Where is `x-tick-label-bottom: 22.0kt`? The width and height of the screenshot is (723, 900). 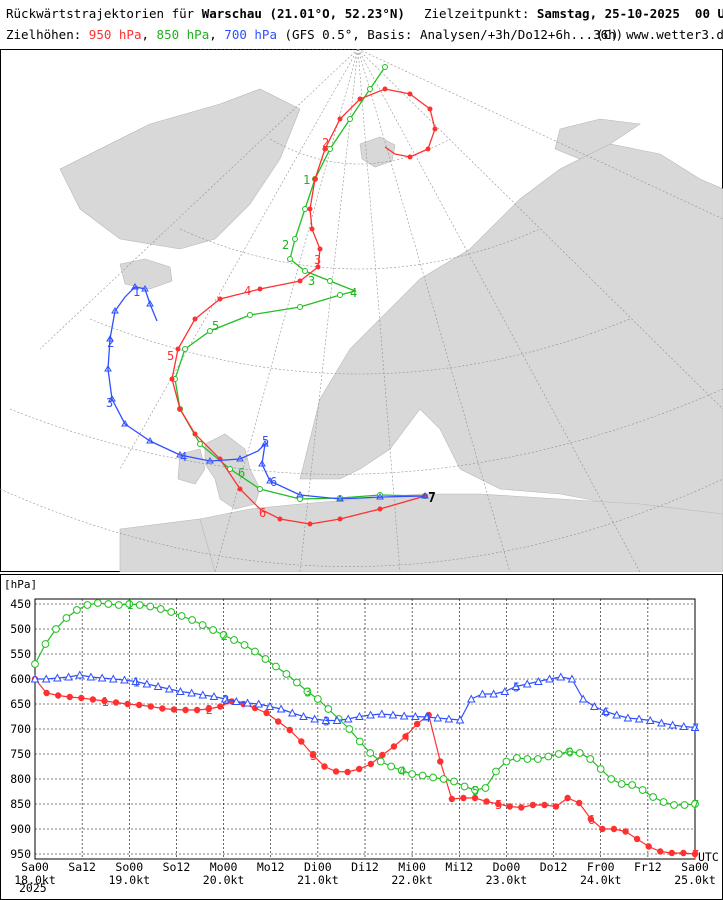 x-tick-label-bottom: 22.0kt is located at coordinates (412, 880).